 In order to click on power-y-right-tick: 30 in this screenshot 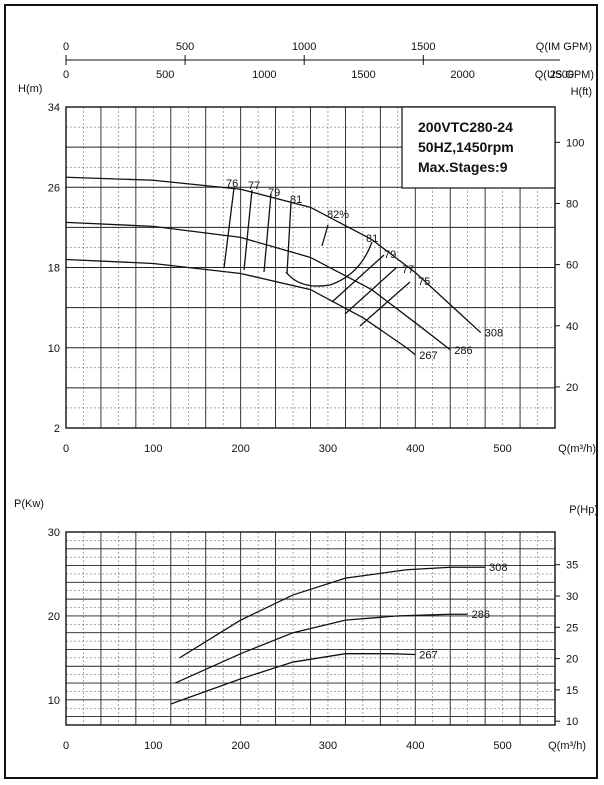, I will do `click(572, 597)`.